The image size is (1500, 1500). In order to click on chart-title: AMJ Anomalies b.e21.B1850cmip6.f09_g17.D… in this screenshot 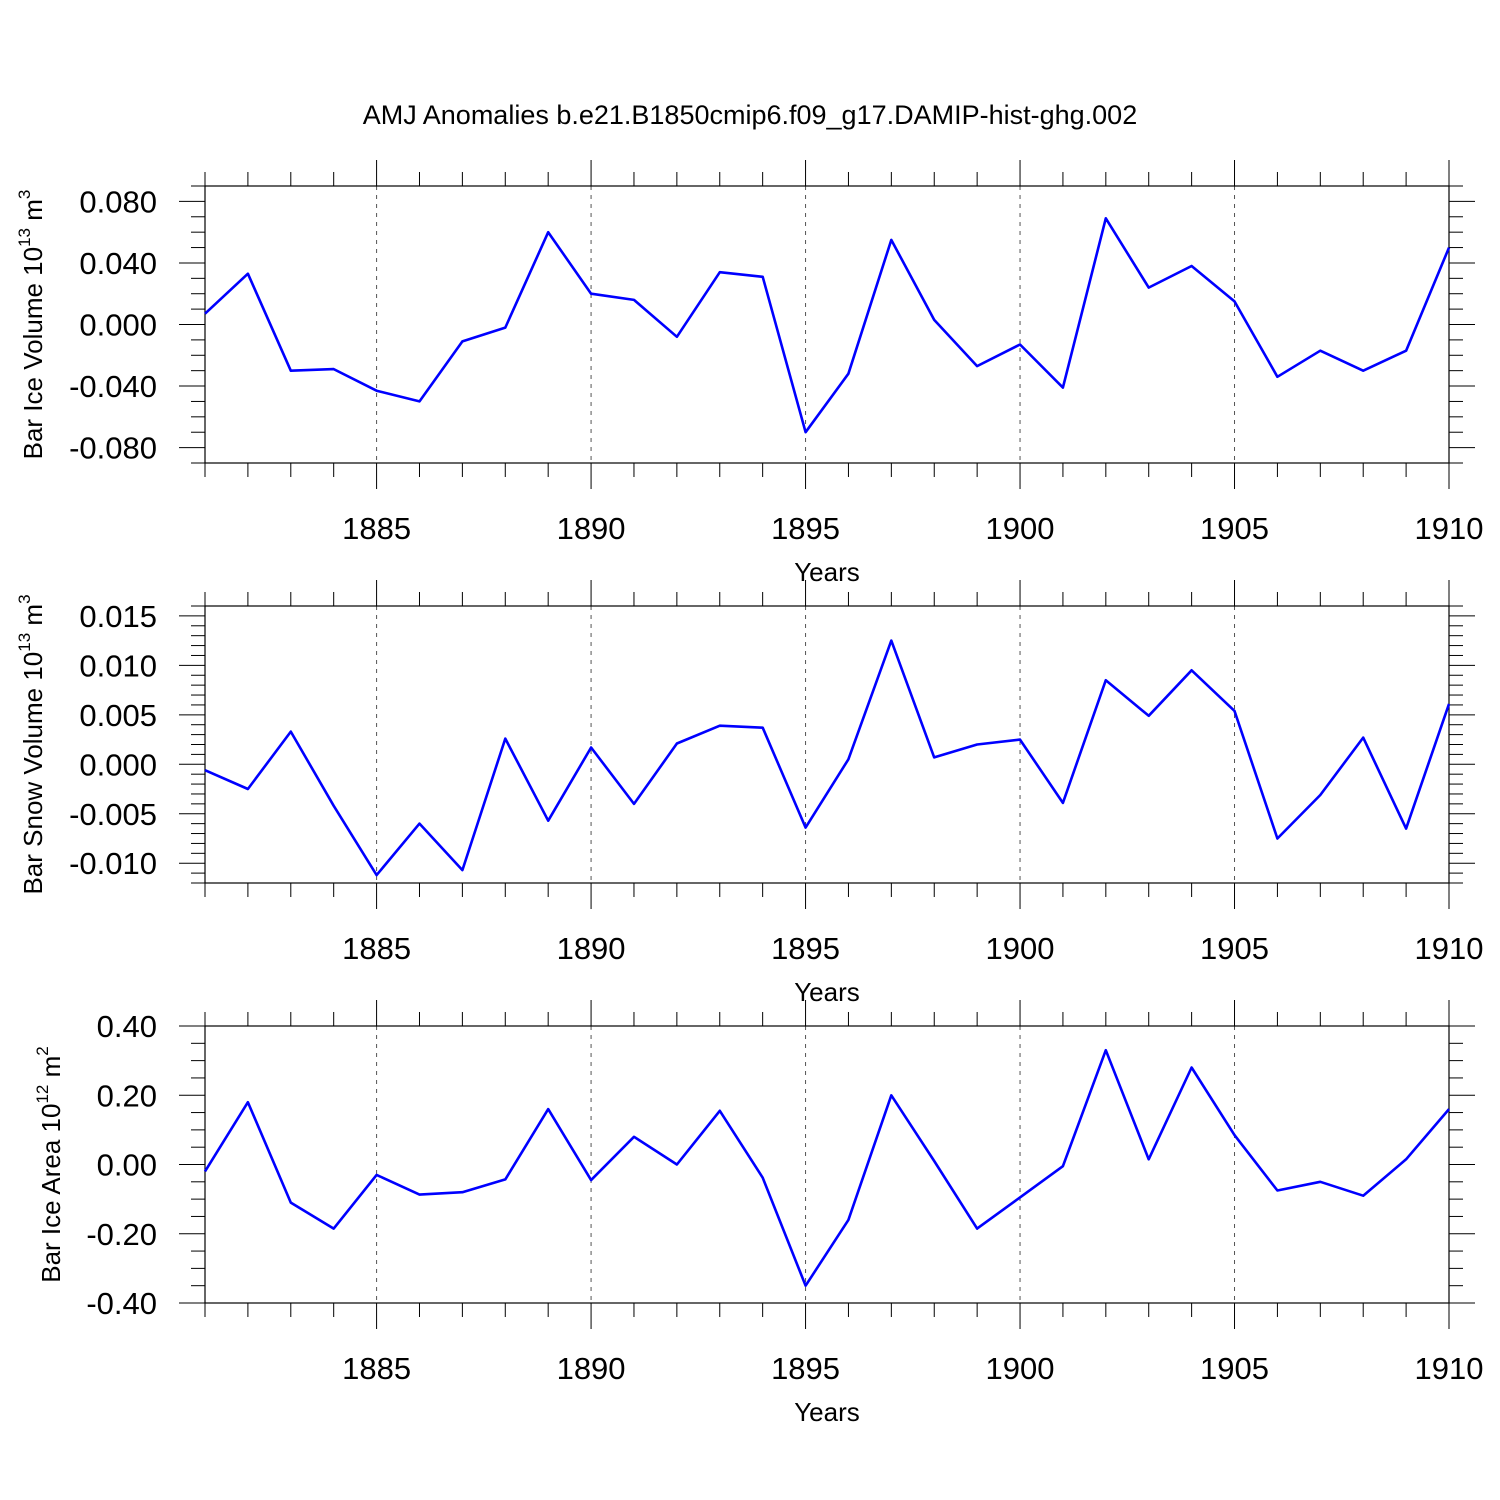, I will do `click(750, 115)`.